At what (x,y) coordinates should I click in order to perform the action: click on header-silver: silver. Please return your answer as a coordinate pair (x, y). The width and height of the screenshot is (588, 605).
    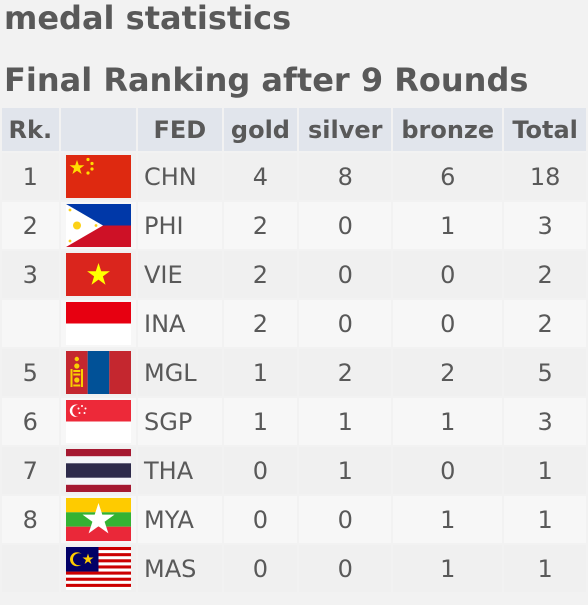
    Looking at the image, I should click on (345, 129).